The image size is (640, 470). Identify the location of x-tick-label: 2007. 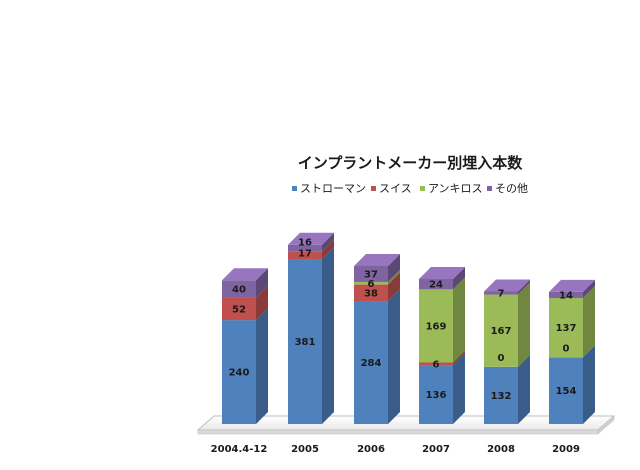
(436, 449).